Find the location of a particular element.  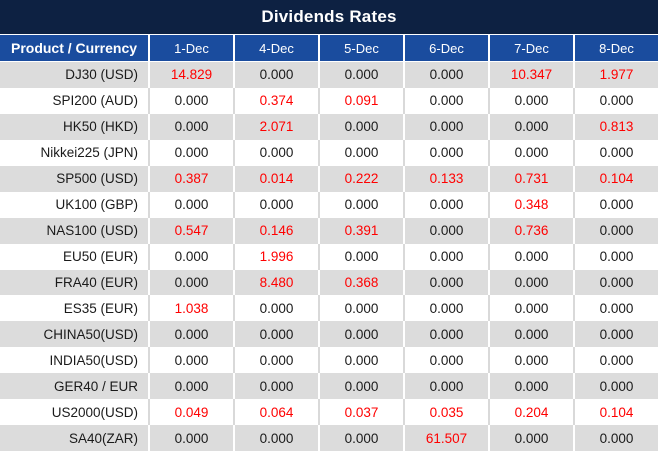

value-cell: 0.813 is located at coordinates (615, 126).